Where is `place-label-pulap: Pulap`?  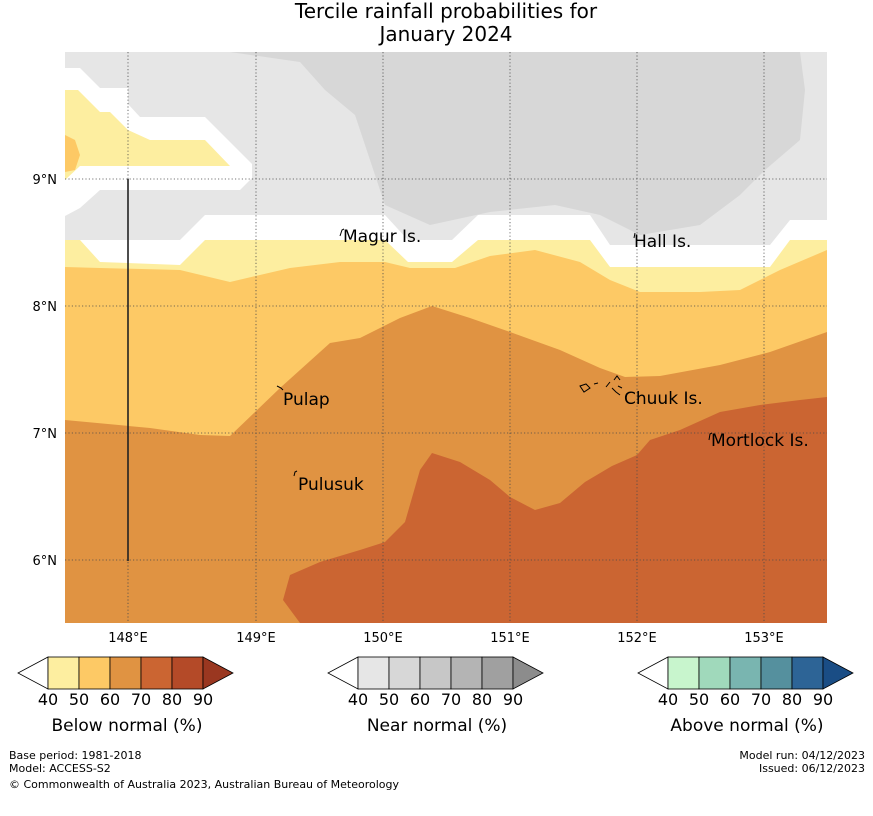 place-label-pulap: Pulap is located at coordinates (306, 400).